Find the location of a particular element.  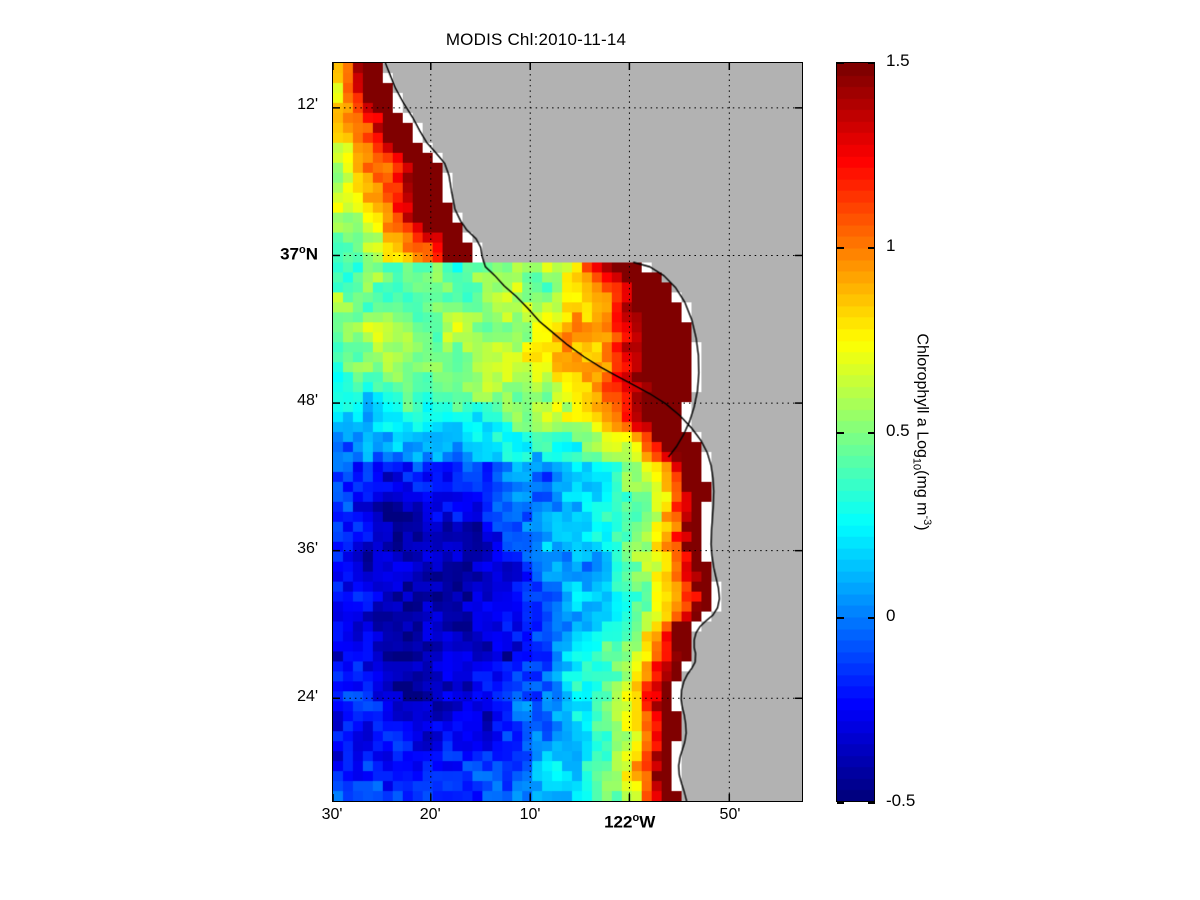

figure-title: MODIS Chl:2010-11-14 is located at coordinates (536, 39).